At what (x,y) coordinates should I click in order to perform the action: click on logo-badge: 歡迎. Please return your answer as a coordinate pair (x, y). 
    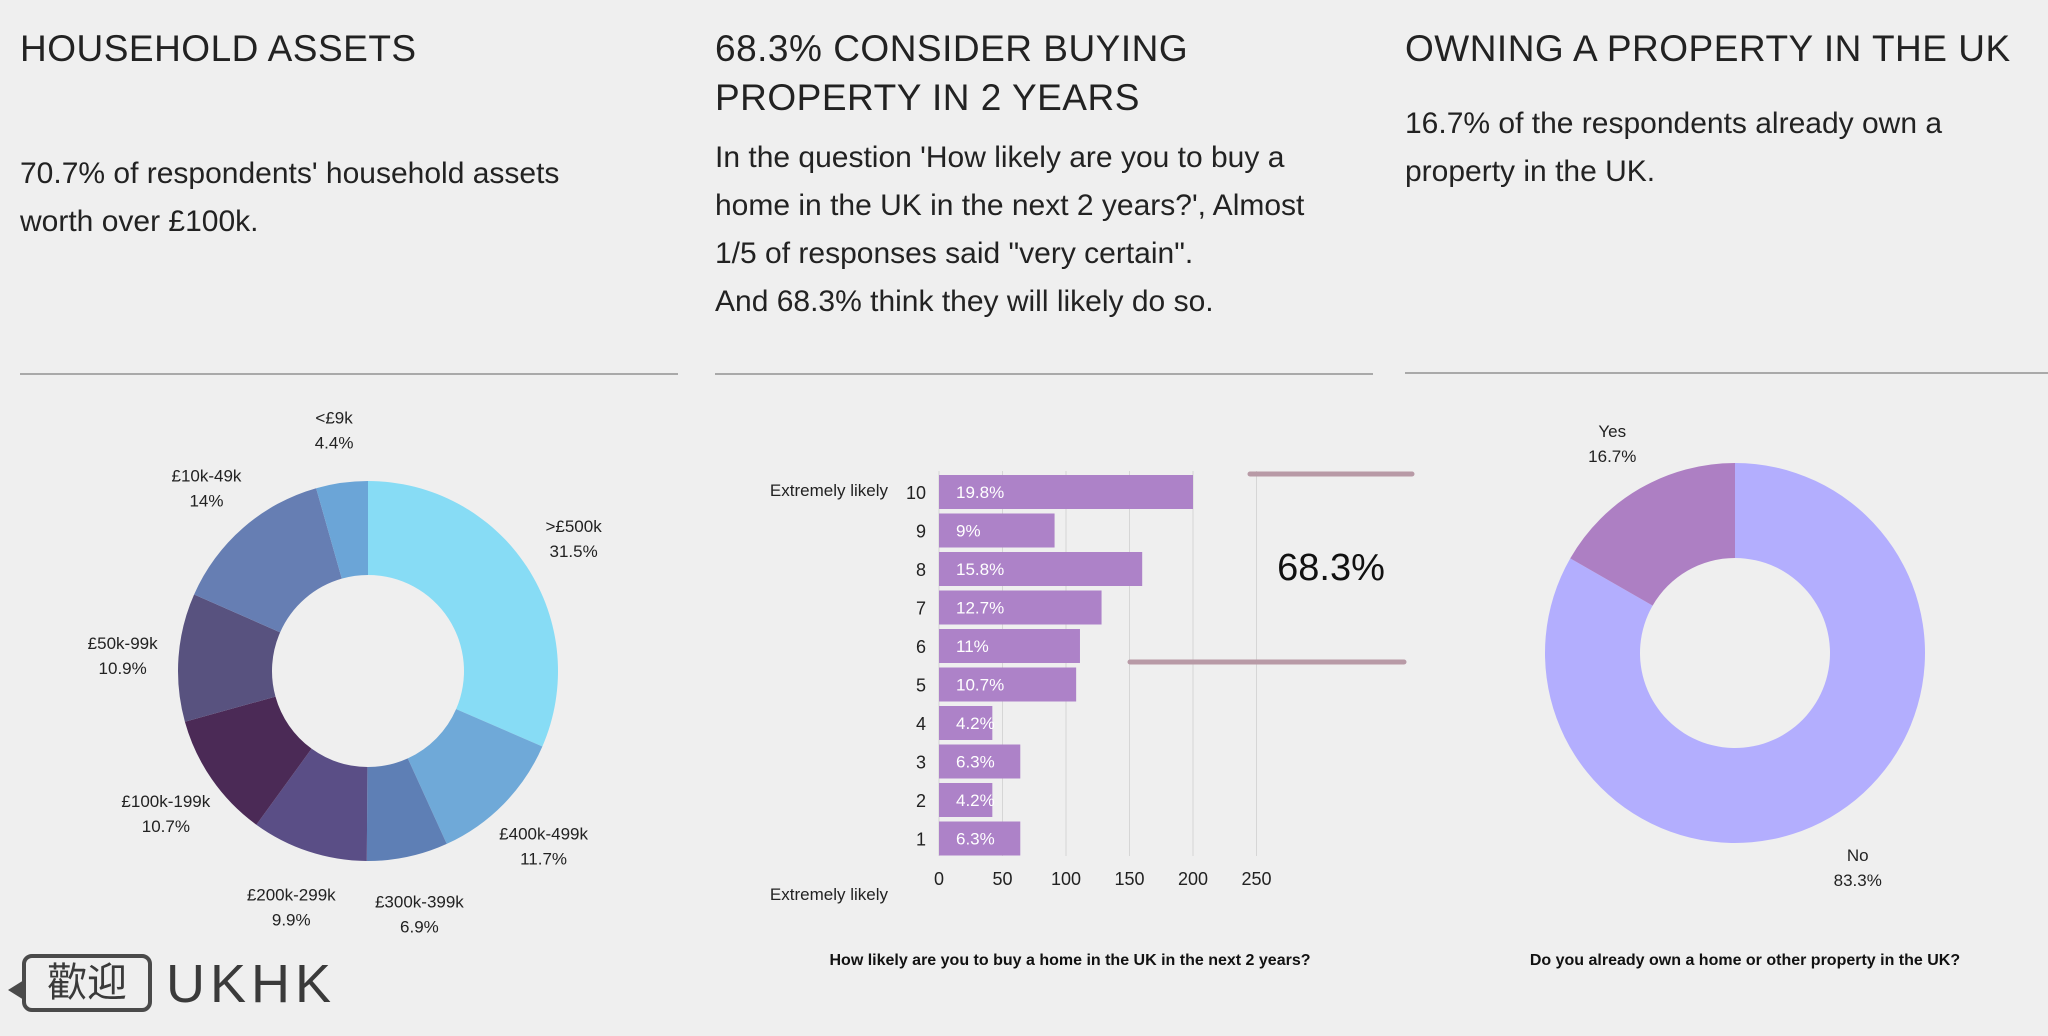
    Looking at the image, I should click on (87, 983).